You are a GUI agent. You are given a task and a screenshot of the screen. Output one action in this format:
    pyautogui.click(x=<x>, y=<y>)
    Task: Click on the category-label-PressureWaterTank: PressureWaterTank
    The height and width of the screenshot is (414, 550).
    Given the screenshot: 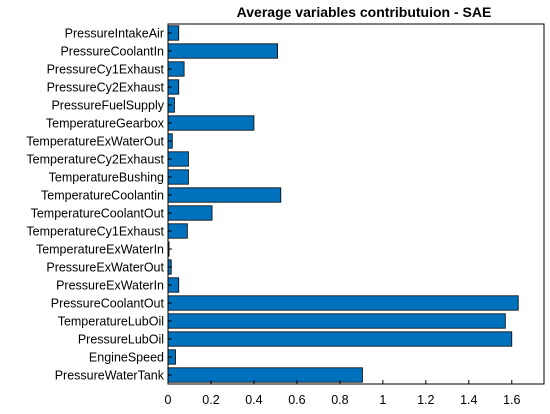 What is the action you would take?
    pyautogui.click(x=110, y=376)
    